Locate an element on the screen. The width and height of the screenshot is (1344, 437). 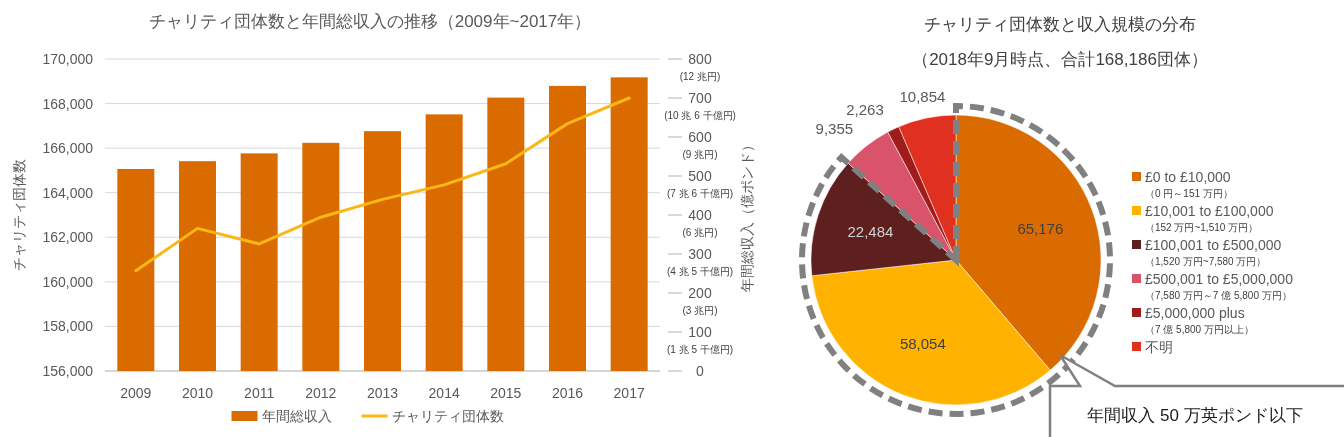
line-series is located at coordinates (382, 184).